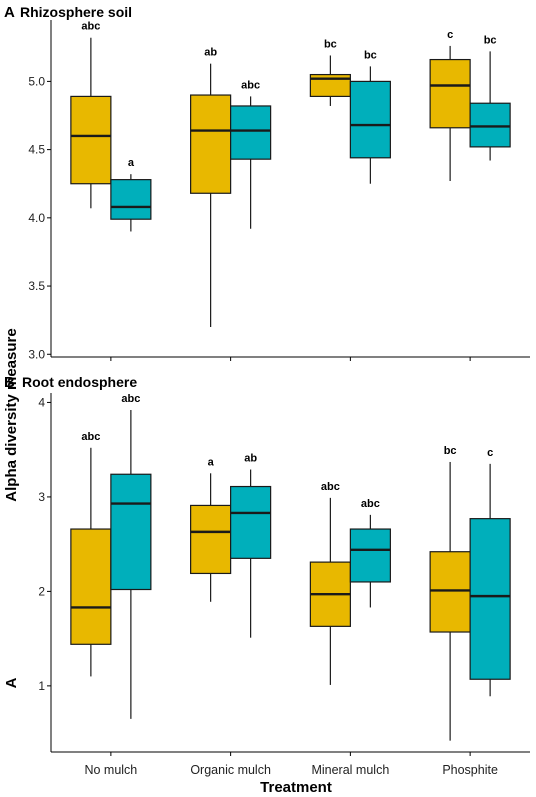  What do you see at coordinates (36, 150) in the screenshot?
I see `panel-a-y-tick-label: 4.5` at bounding box center [36, 150].